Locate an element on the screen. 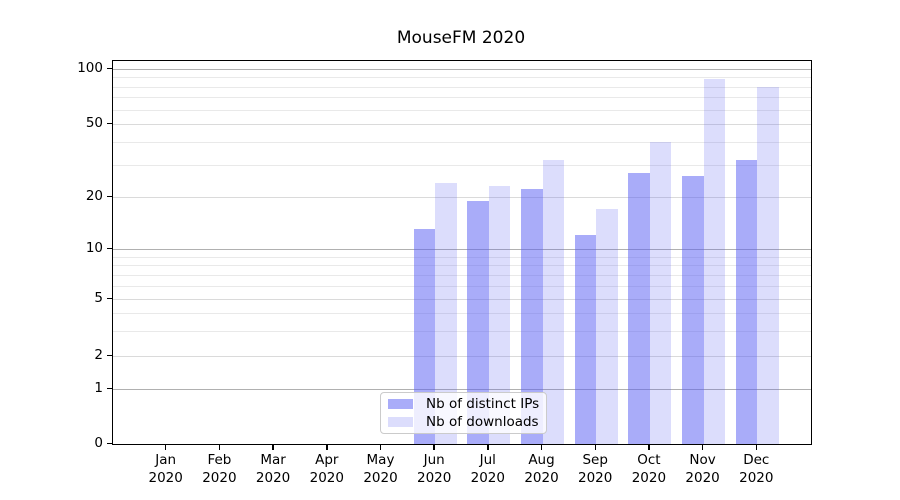 The height and width of the screenshot is (500, 900). x-tick-month: Jul is located at coordinates (487, 460).